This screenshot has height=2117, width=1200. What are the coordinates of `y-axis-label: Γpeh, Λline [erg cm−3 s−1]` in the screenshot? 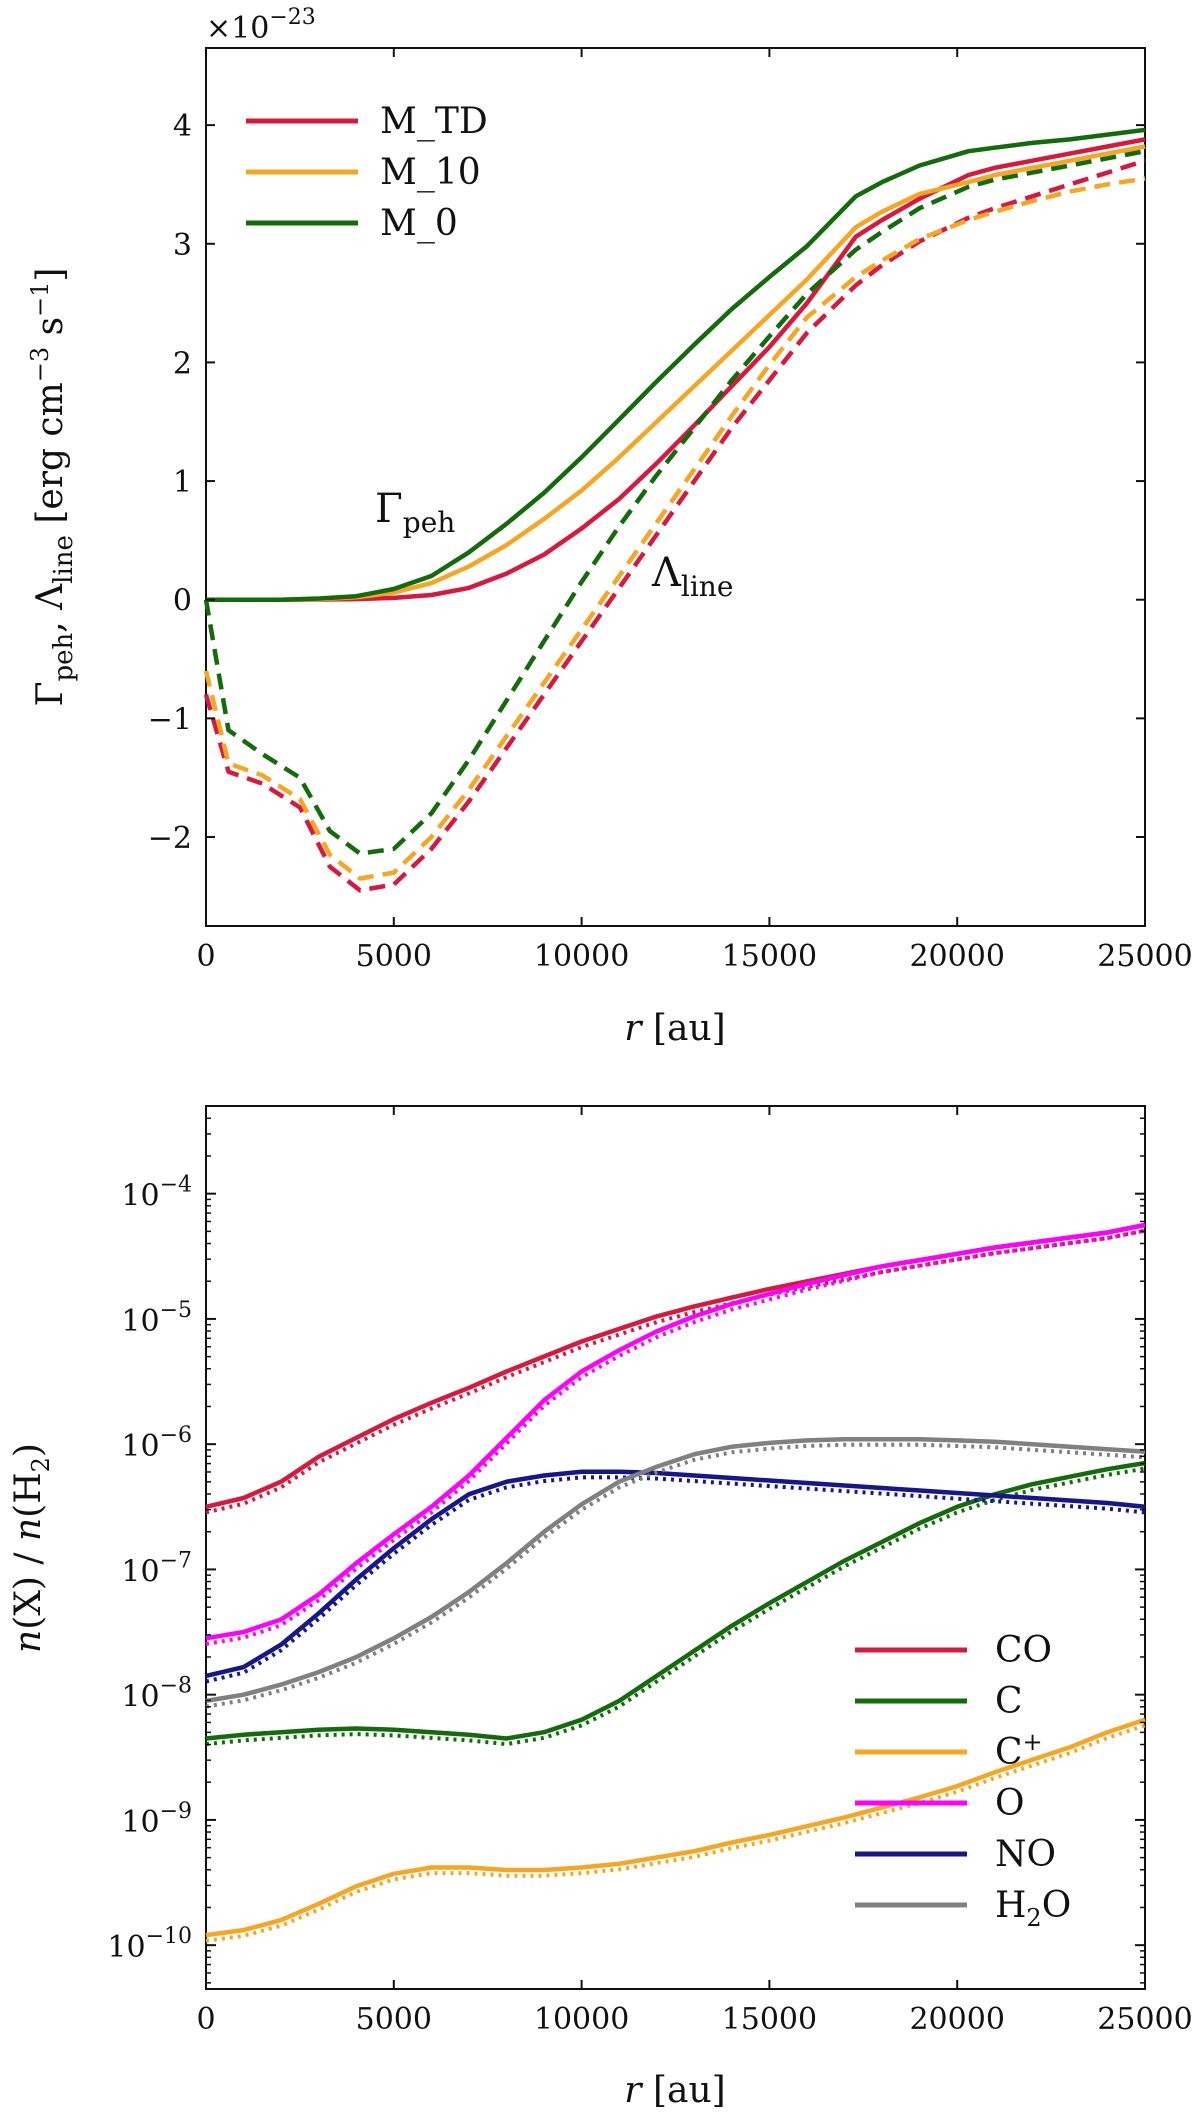 It's located at (52, 487).